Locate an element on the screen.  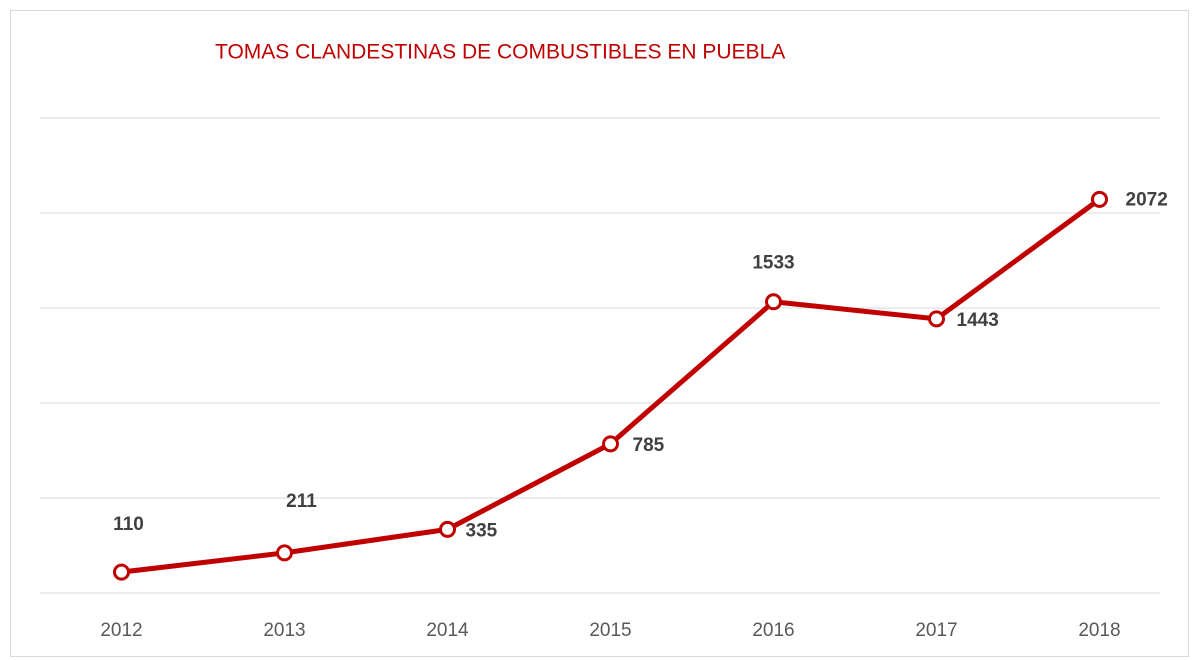
data-label: 1443 is located at coordinates (978, 320).